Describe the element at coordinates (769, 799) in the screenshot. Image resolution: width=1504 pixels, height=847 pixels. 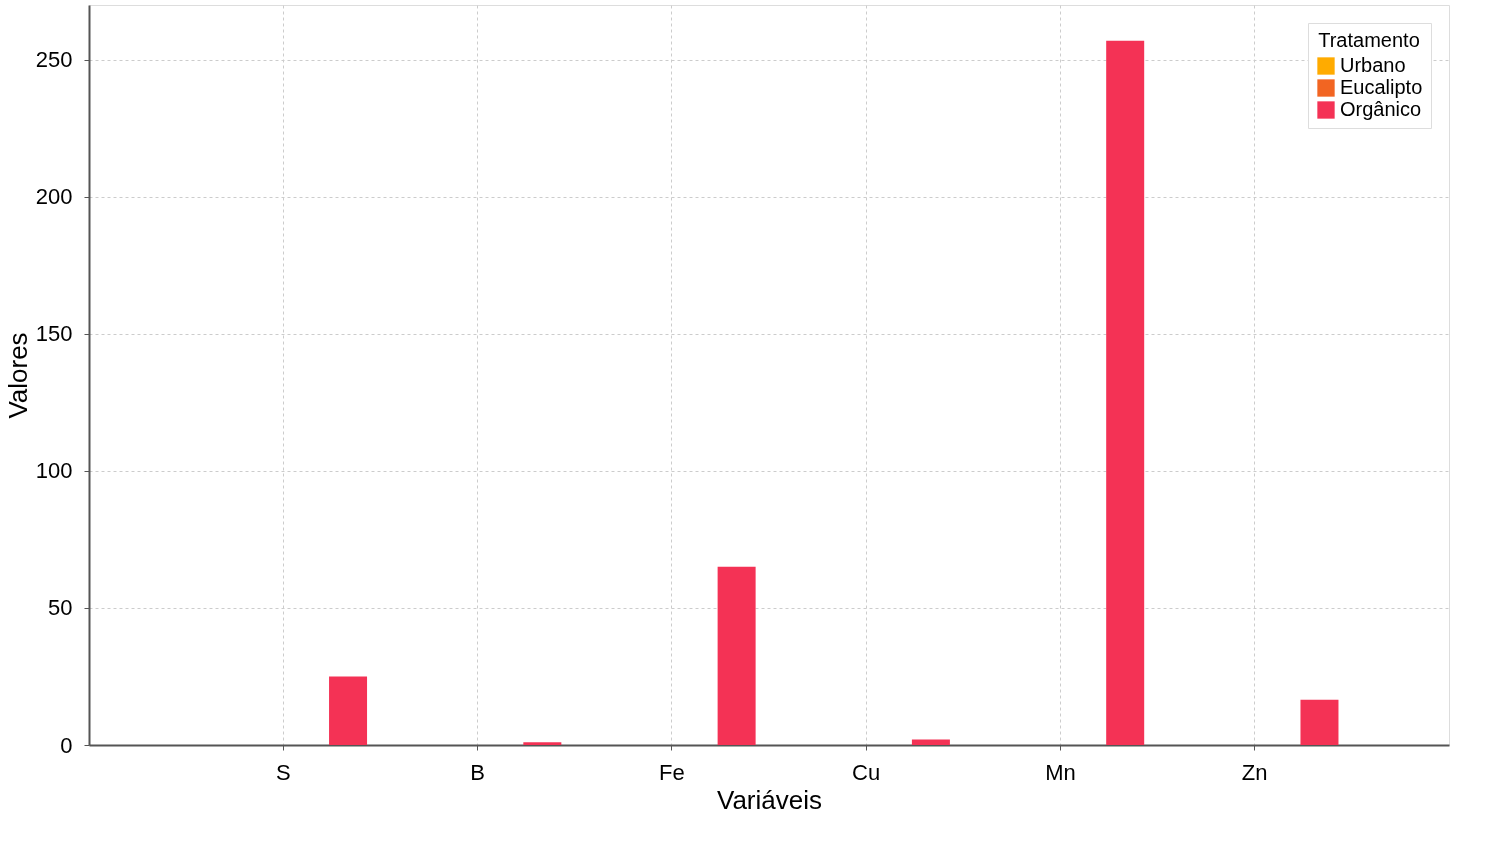
I see `x-axis-title: Variáveis` at that location.